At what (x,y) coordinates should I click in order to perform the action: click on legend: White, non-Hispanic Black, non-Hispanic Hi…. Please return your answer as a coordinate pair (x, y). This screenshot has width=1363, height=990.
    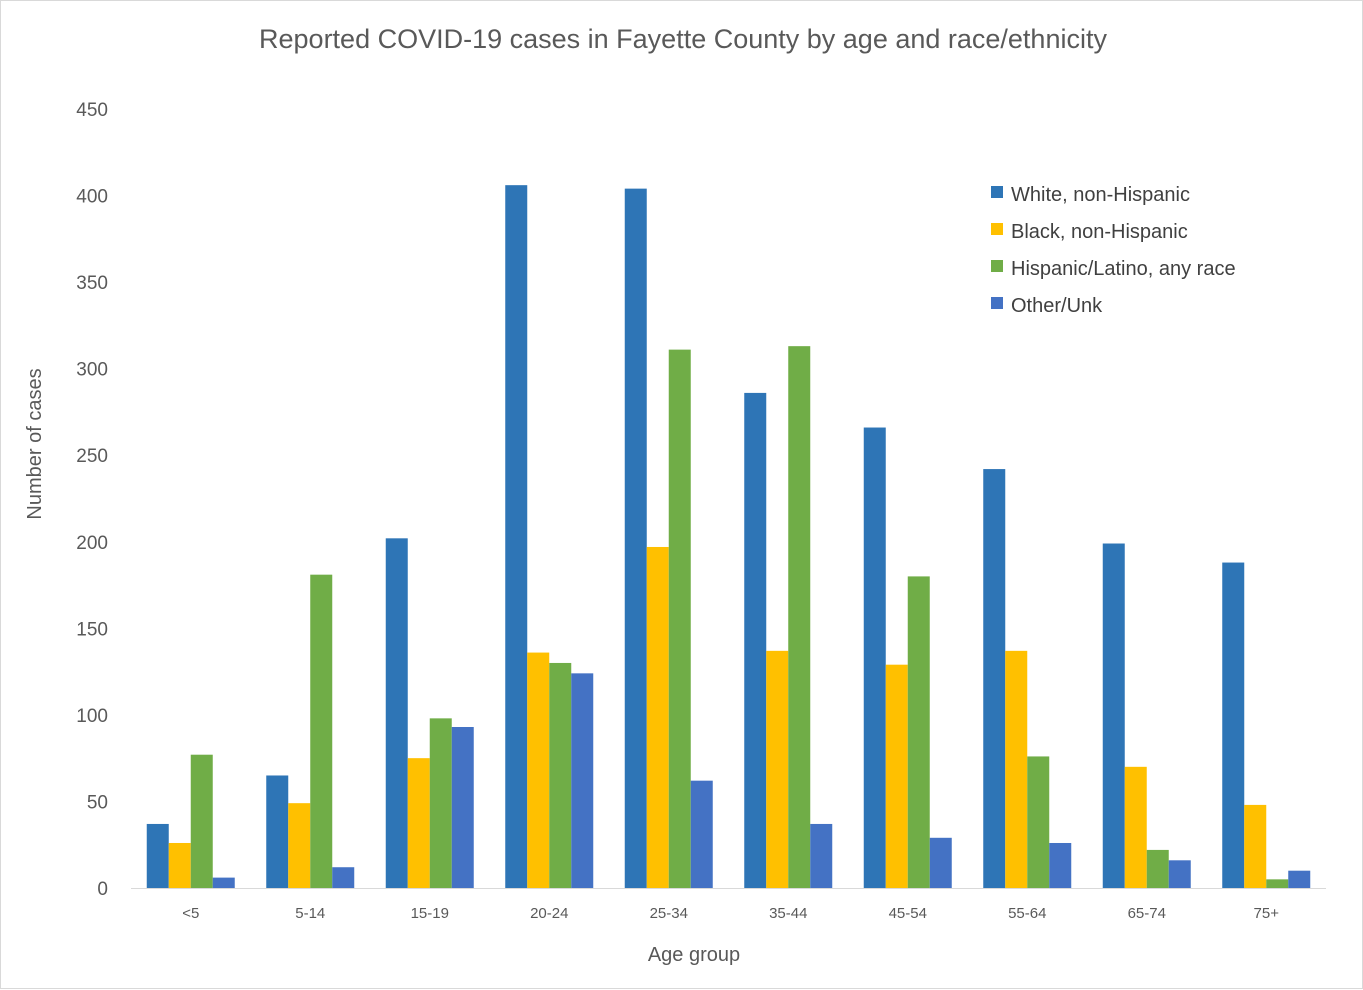
    Looking at the image, I should click on (1113, 250).